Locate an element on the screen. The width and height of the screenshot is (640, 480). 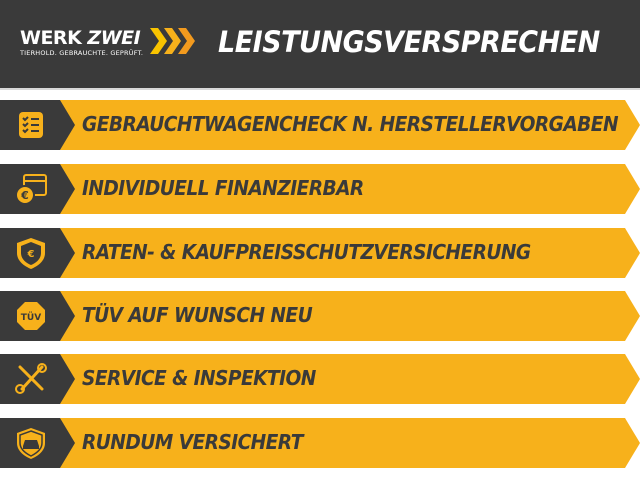
item-label: TÜV AUF WUNSCH NEU is located at coordinates (197, 315).